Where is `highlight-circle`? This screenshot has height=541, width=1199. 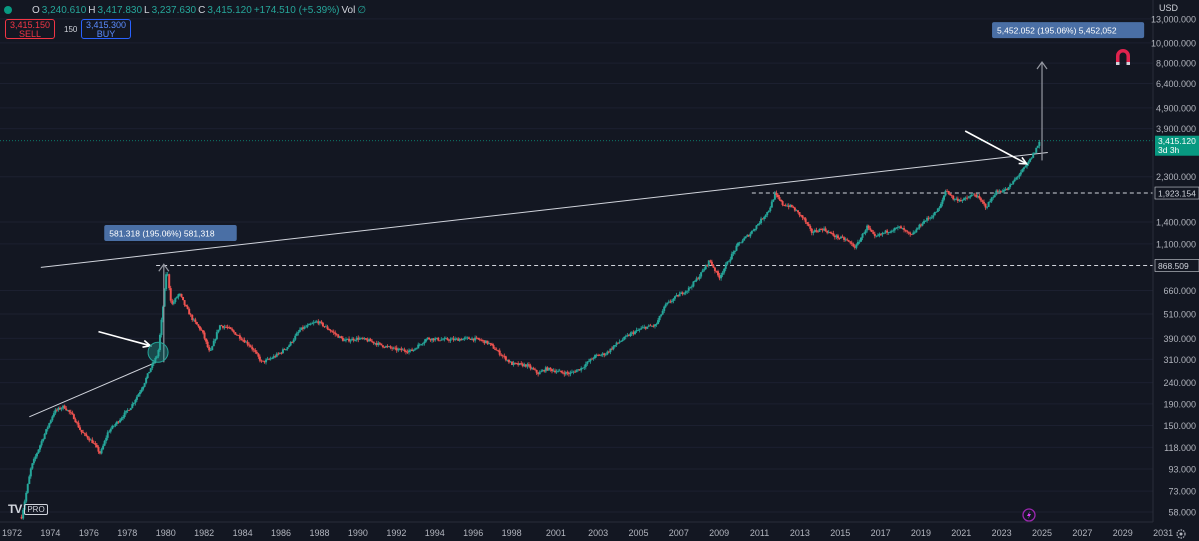
highlight-circle is located at coordinates (158, 352).